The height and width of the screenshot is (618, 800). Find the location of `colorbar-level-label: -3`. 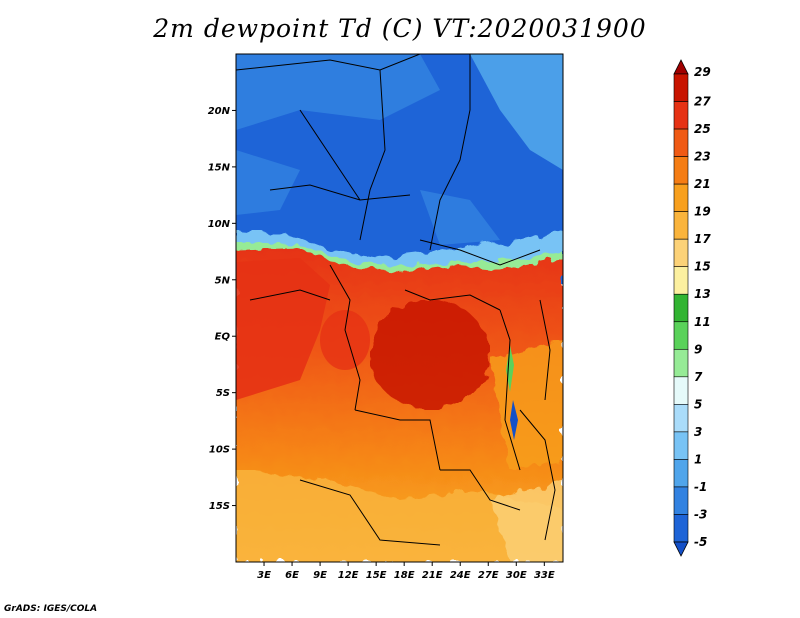

colorbar-level-label: -3 is located at coordinates (700, 514).